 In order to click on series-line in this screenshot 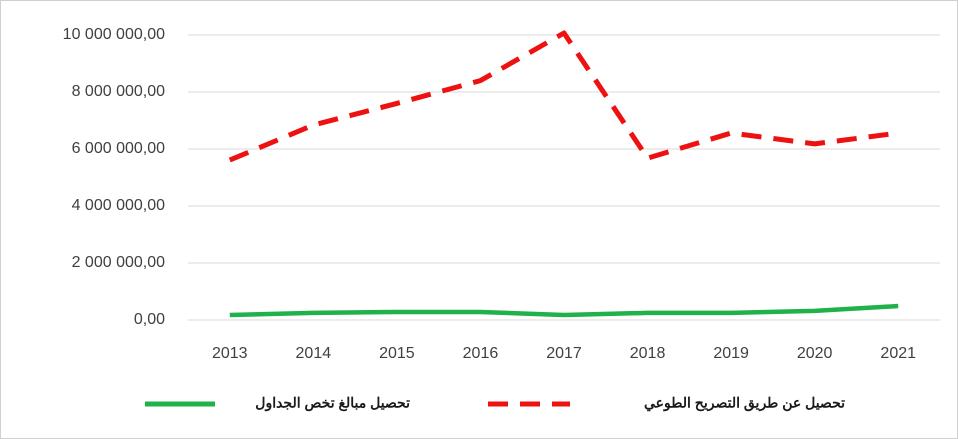, I will do `click(564, 310)`.